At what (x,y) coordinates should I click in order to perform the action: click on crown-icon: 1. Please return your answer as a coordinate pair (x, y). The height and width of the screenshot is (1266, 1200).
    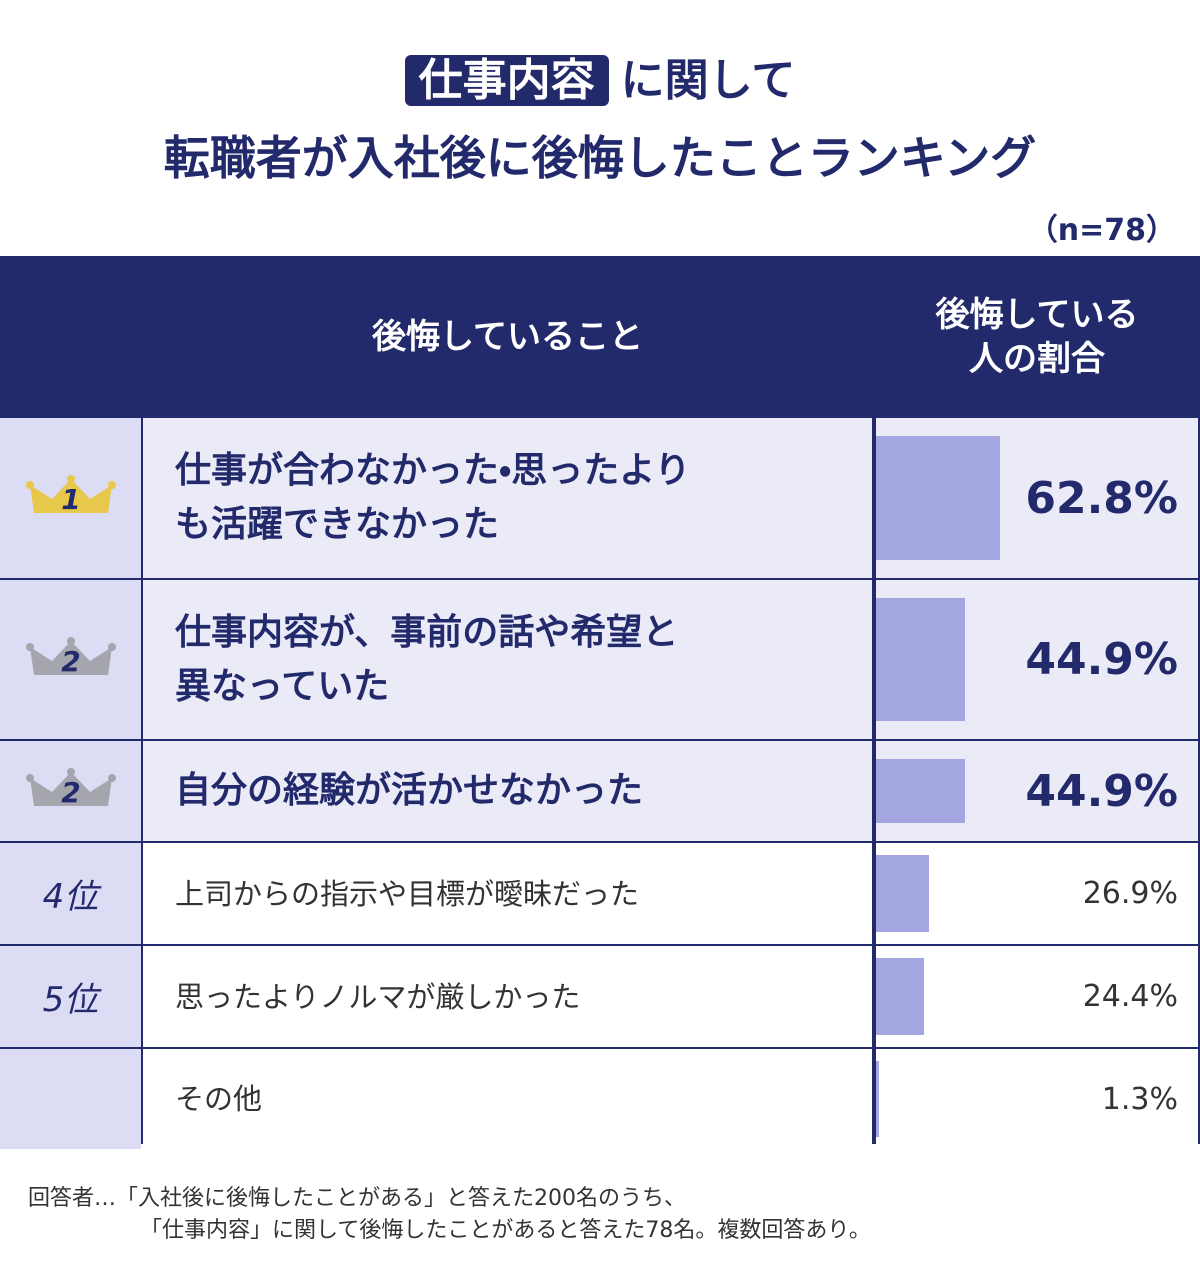
    Looking at the image, I should click on (70, 495).